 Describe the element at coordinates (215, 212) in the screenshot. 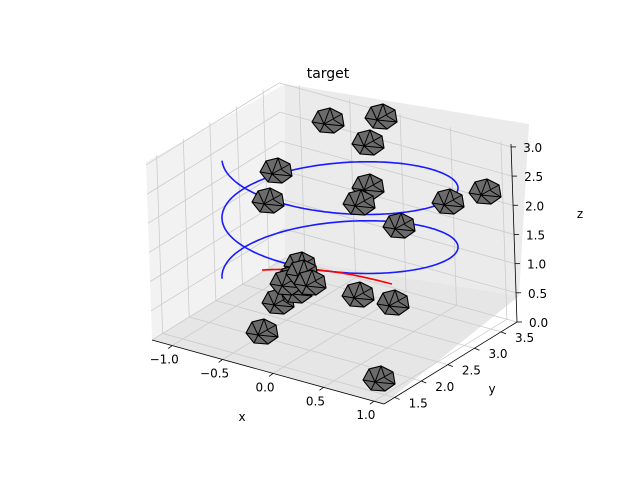

I see `pane-left` at that location.